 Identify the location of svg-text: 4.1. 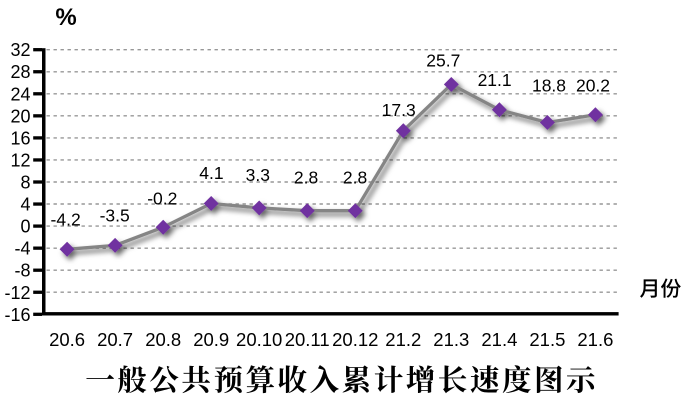
(211, 173).